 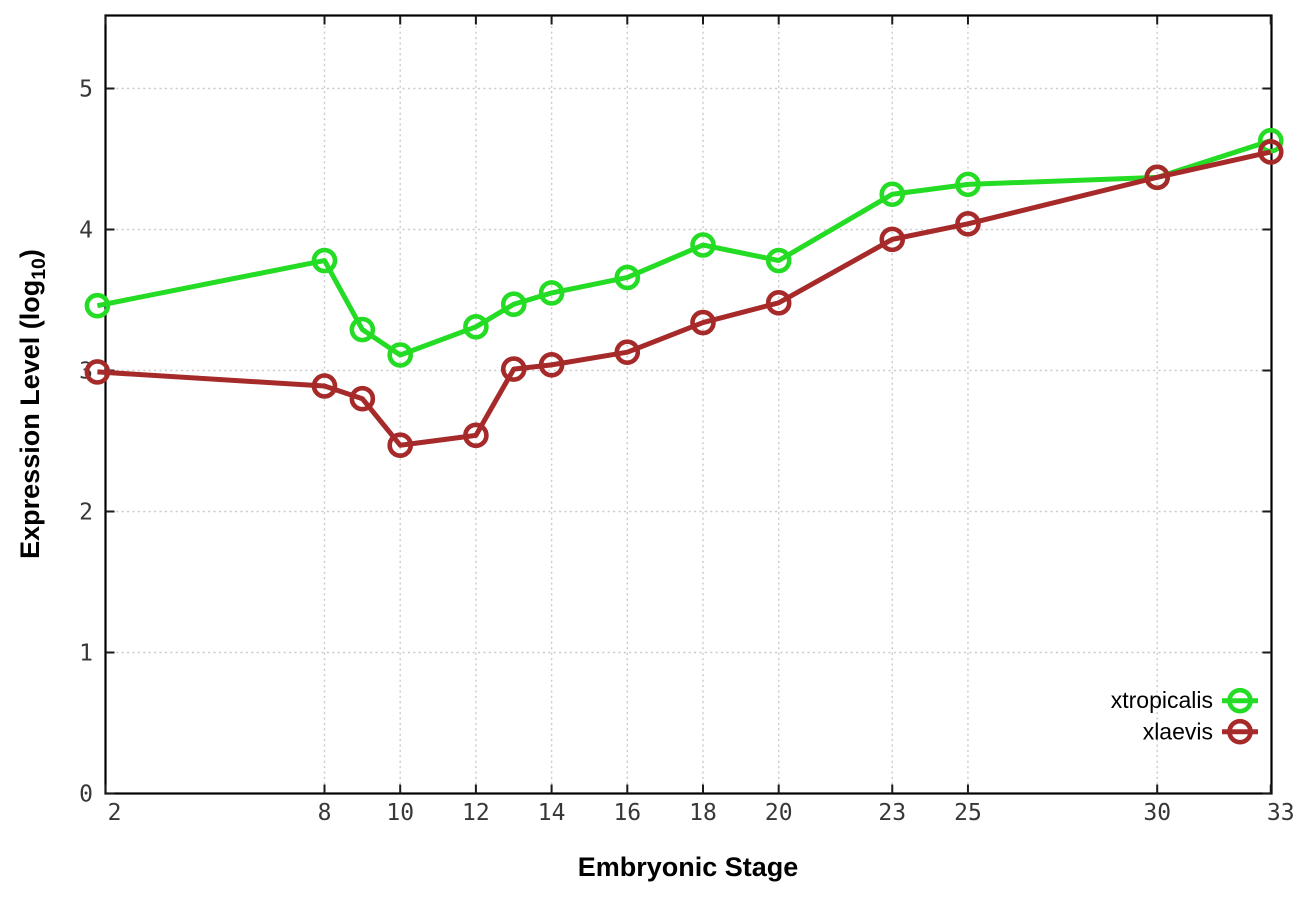 What do you see at coordinates (1240, 731) in the screenshot?
I see `legend-sample-marker-xlaevis` at bounding box center [1240, 731].